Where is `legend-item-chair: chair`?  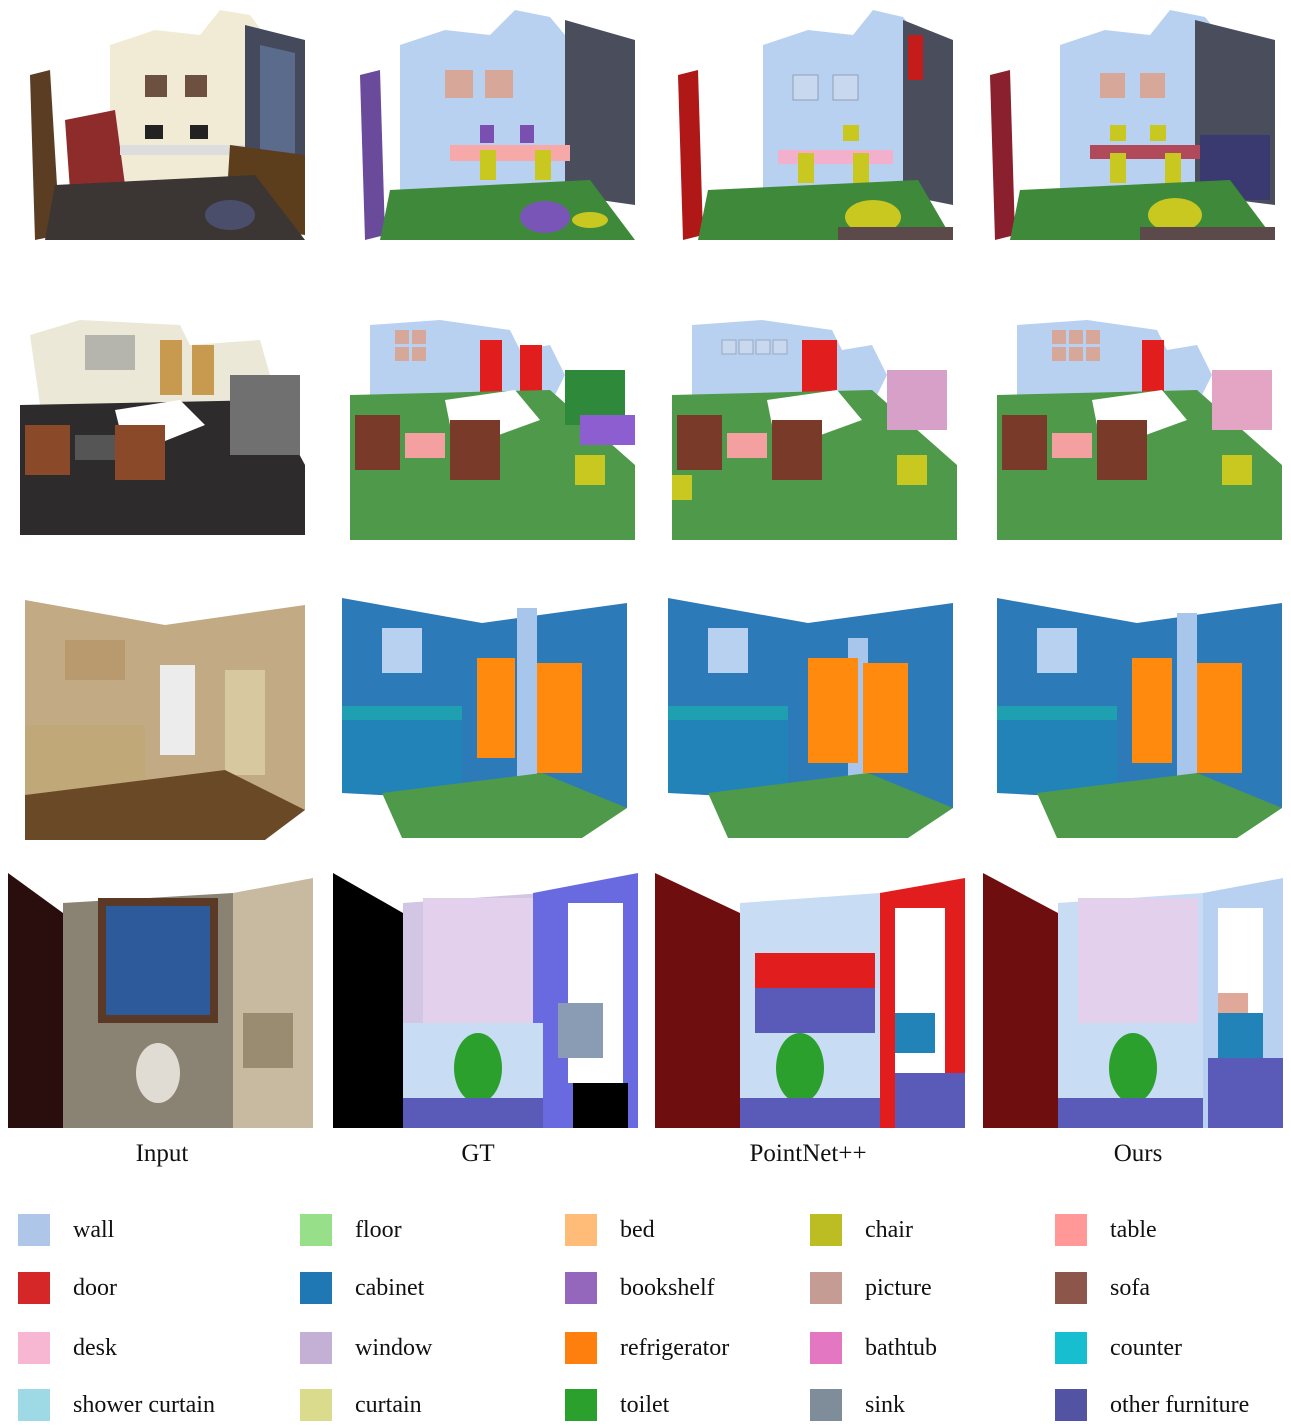
legend-item-chair: chair is located at coordinates (861, 1230).